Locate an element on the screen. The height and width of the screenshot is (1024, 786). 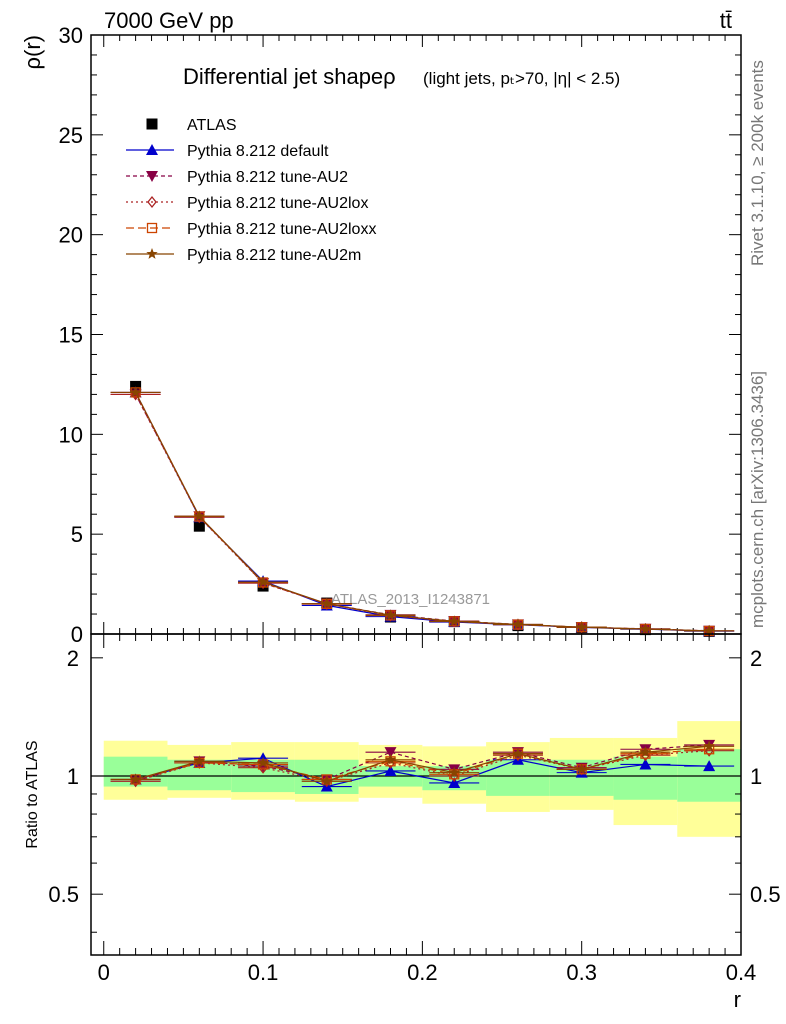
y-tick-label: 20 is located at coordinates (71, 235).